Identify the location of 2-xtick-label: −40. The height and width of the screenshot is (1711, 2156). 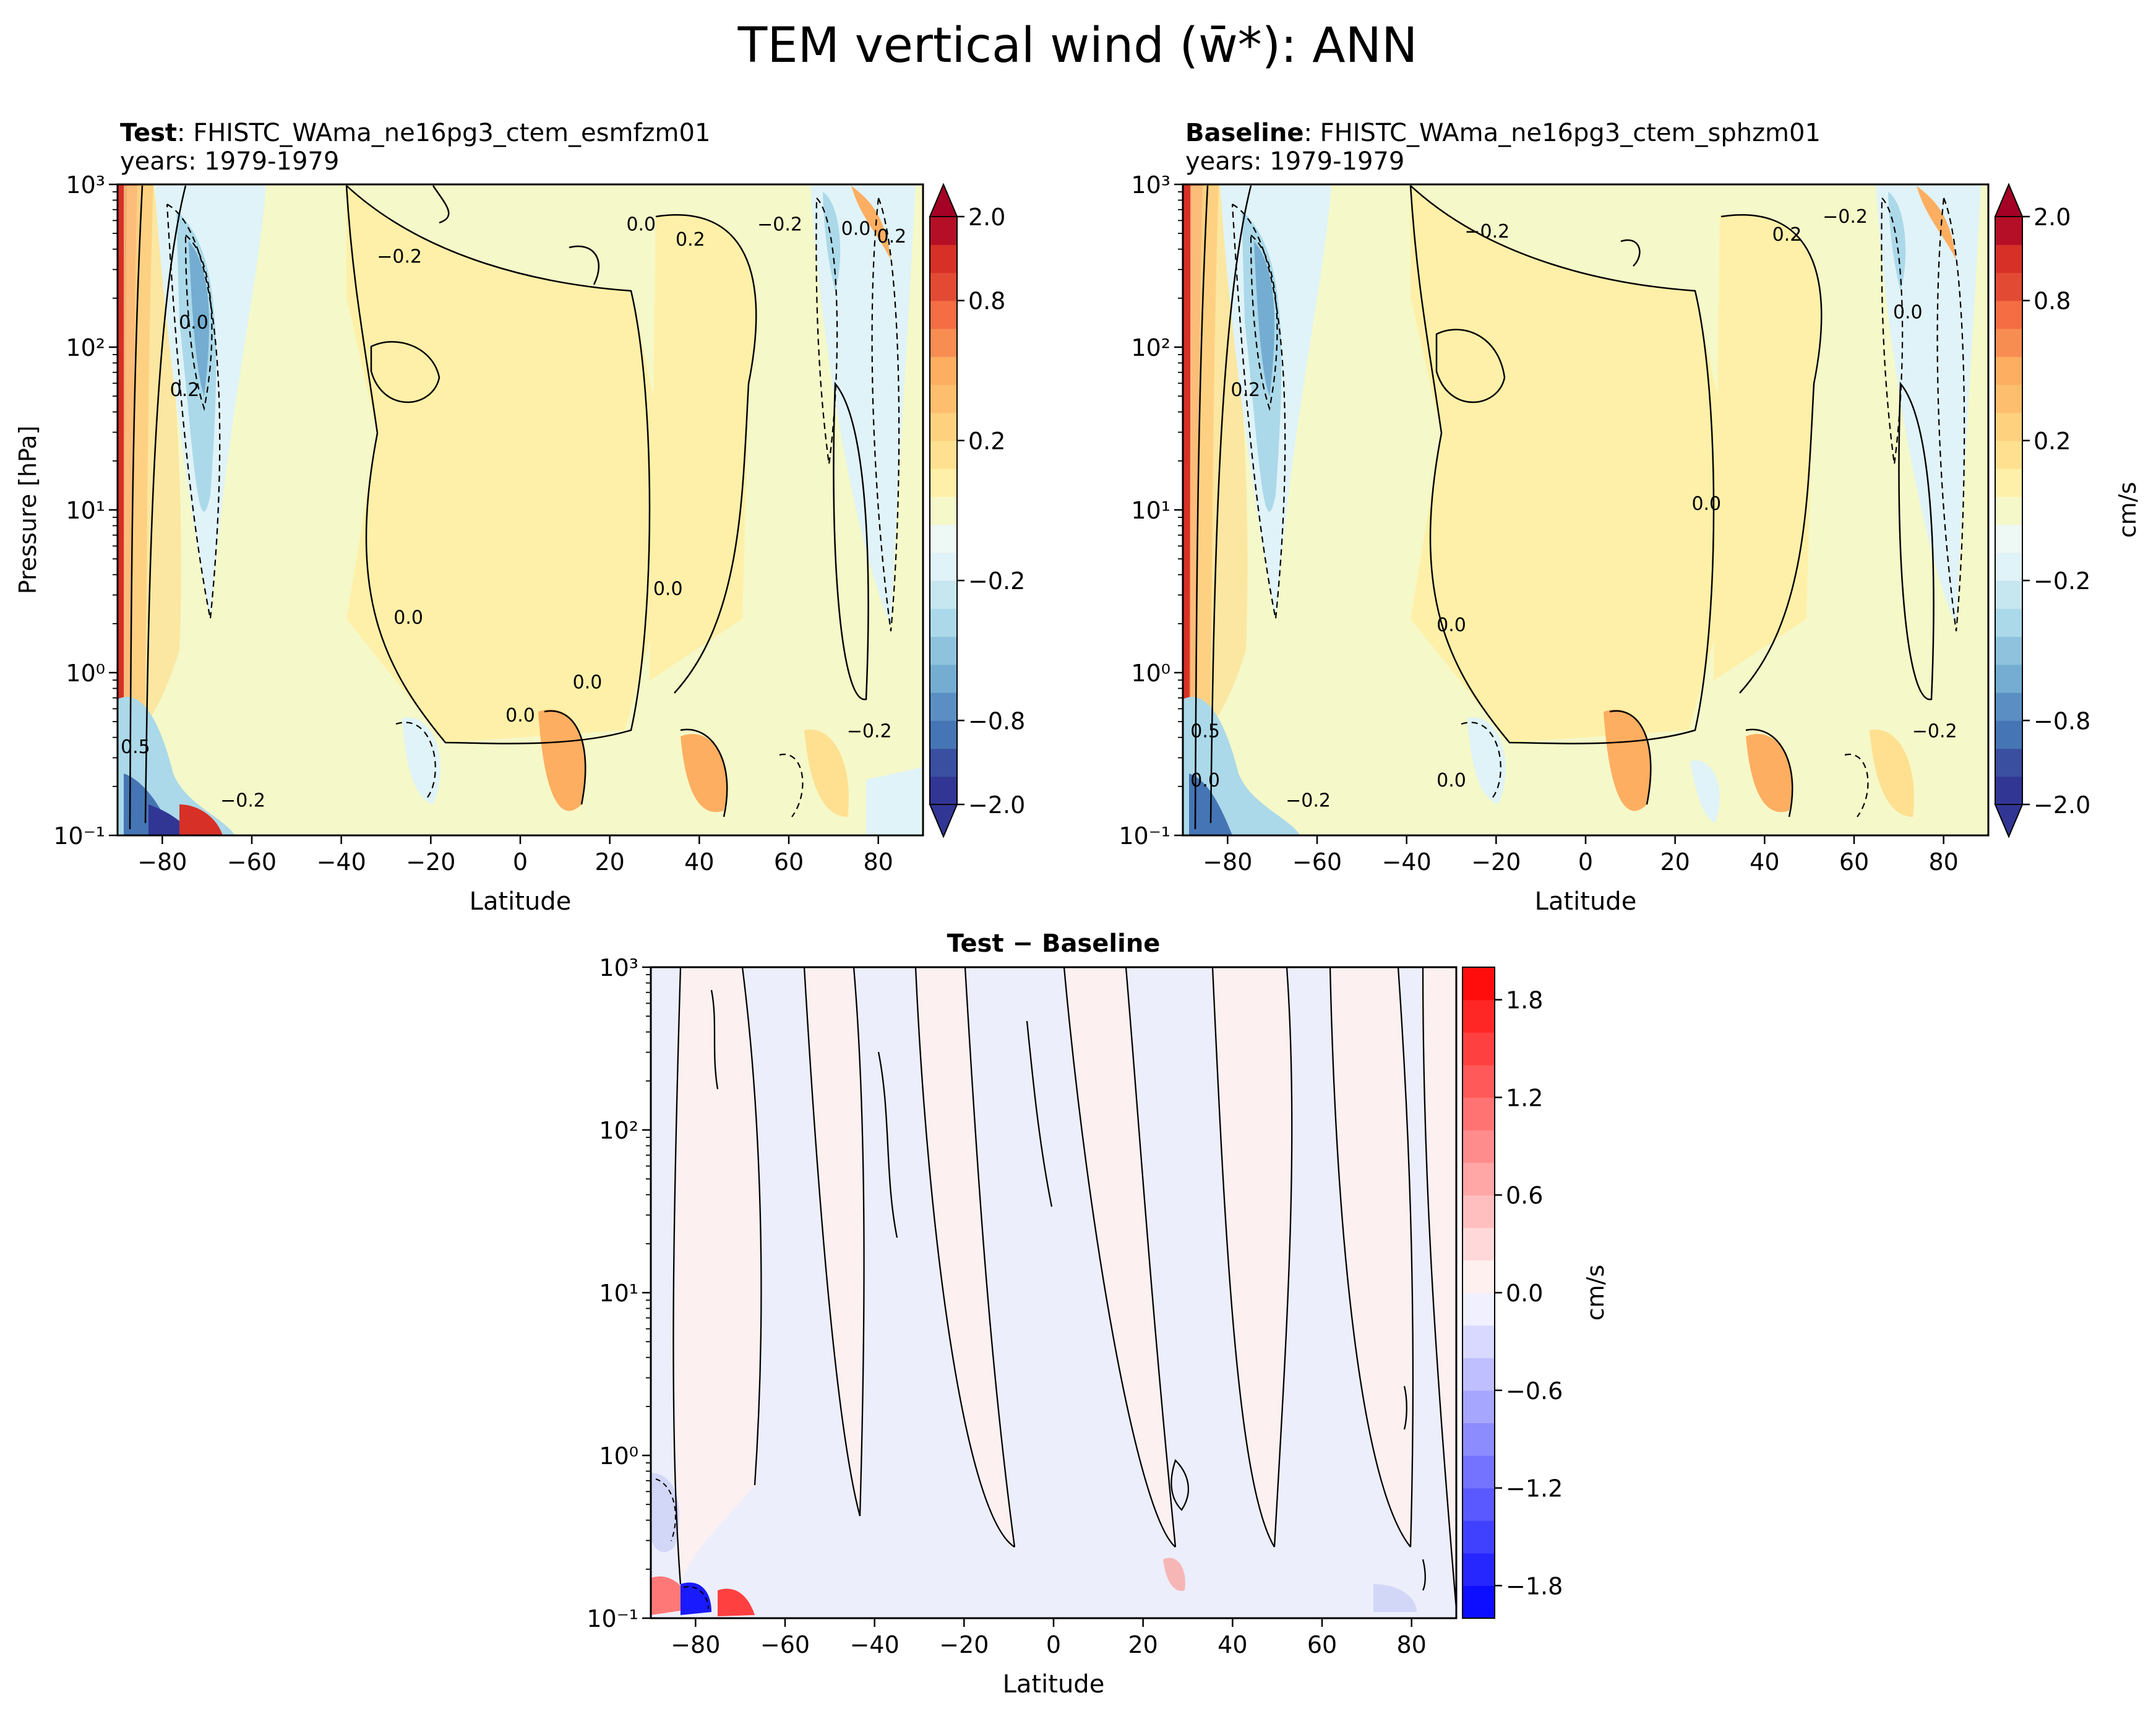
(875, 1645).